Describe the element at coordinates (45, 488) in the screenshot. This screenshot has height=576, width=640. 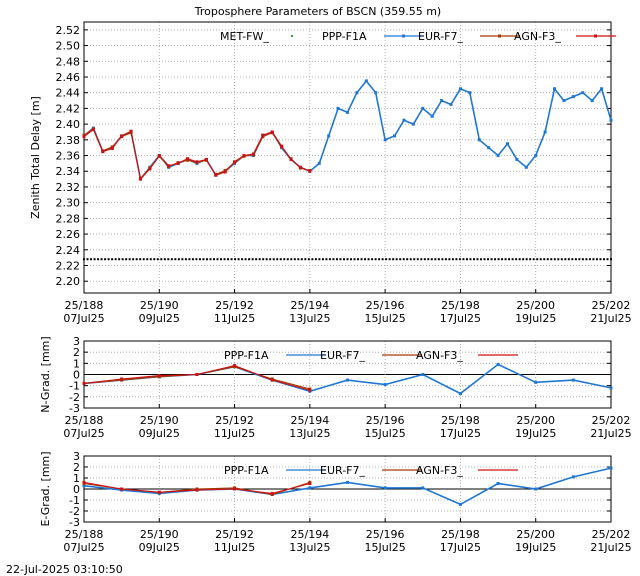
I see `y-axis-label: E-Grad. [mm]` at that location.